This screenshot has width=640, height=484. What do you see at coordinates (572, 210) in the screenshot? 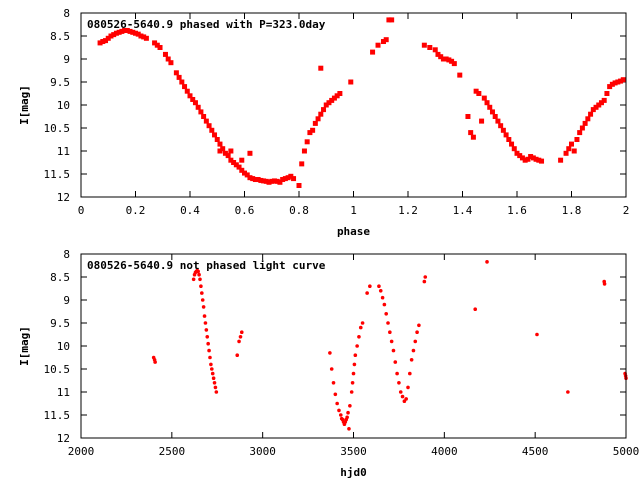
I see `phased-x-tick-label: 1.8` at bounding box center [572, 210].